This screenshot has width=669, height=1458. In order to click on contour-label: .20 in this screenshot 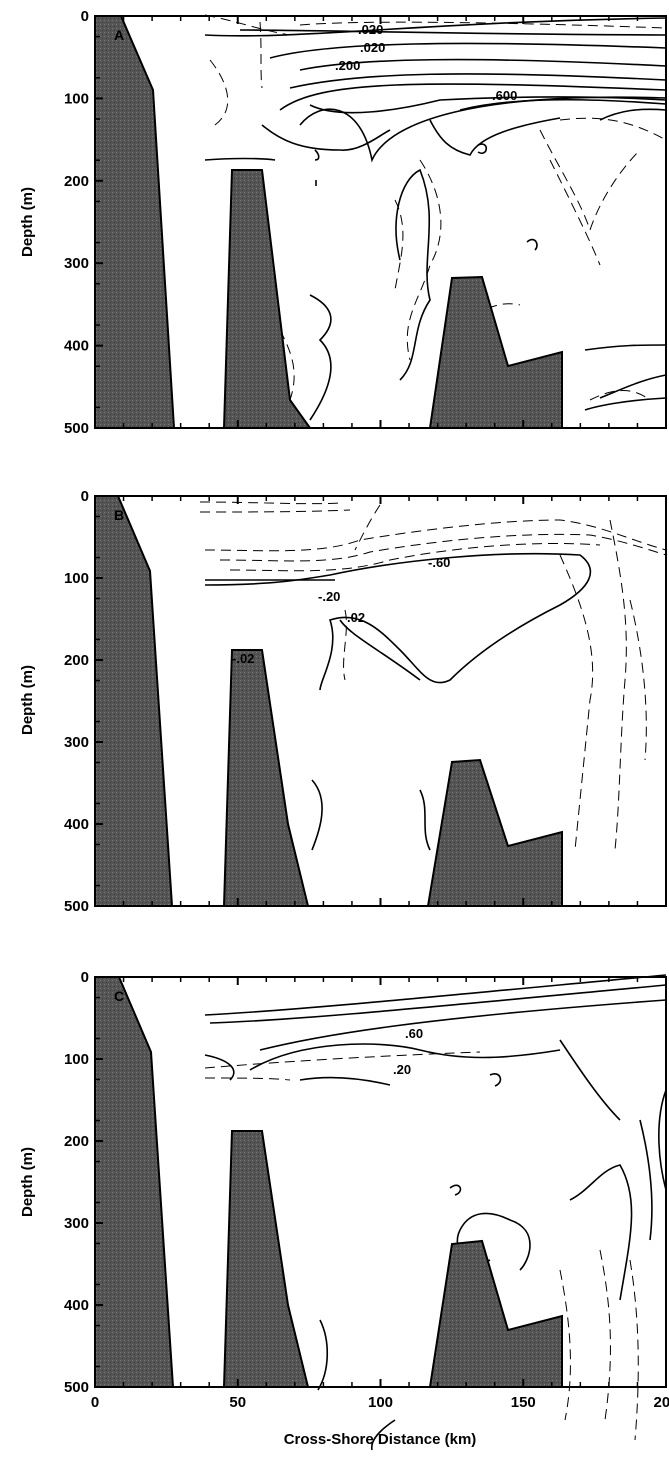, I will do `click(402, 1069)`.